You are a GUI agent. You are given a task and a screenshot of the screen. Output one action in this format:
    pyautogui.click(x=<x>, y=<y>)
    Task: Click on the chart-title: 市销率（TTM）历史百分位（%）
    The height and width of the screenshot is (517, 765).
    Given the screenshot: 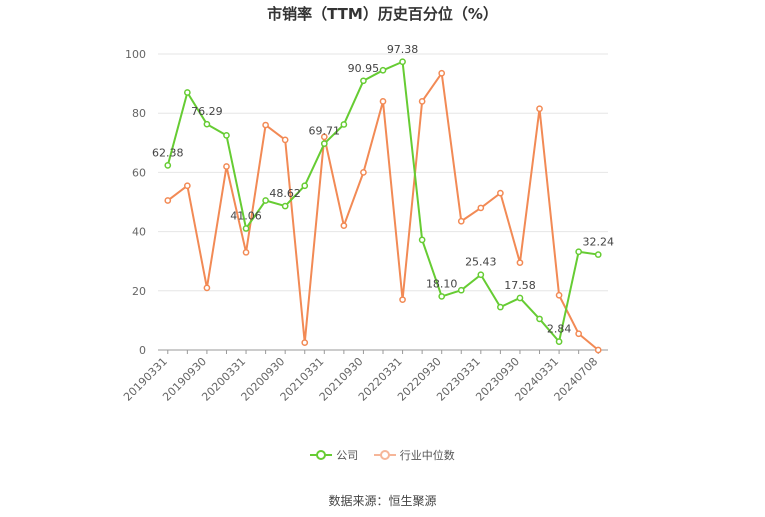 What is the action you would take?
    pyautogui.click(x=382, y=14)
    